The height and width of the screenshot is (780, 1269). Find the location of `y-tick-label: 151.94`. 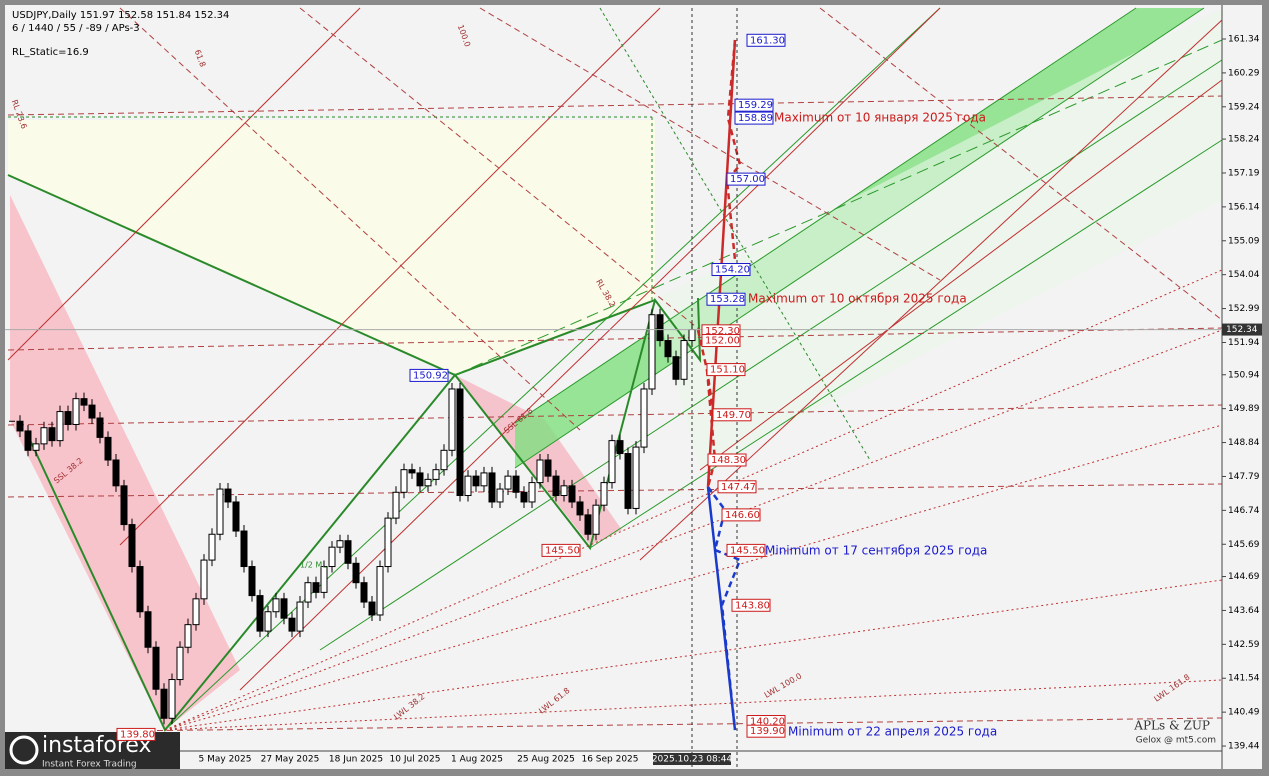

y-tick-label: 151.94 is located at coordinates (1244, 343).